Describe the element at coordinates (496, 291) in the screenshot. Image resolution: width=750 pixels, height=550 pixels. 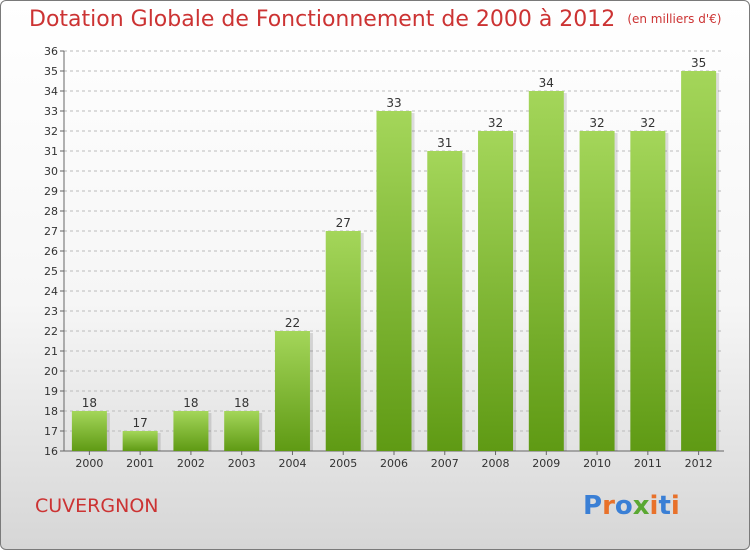
I see `bar-2008` at that location.